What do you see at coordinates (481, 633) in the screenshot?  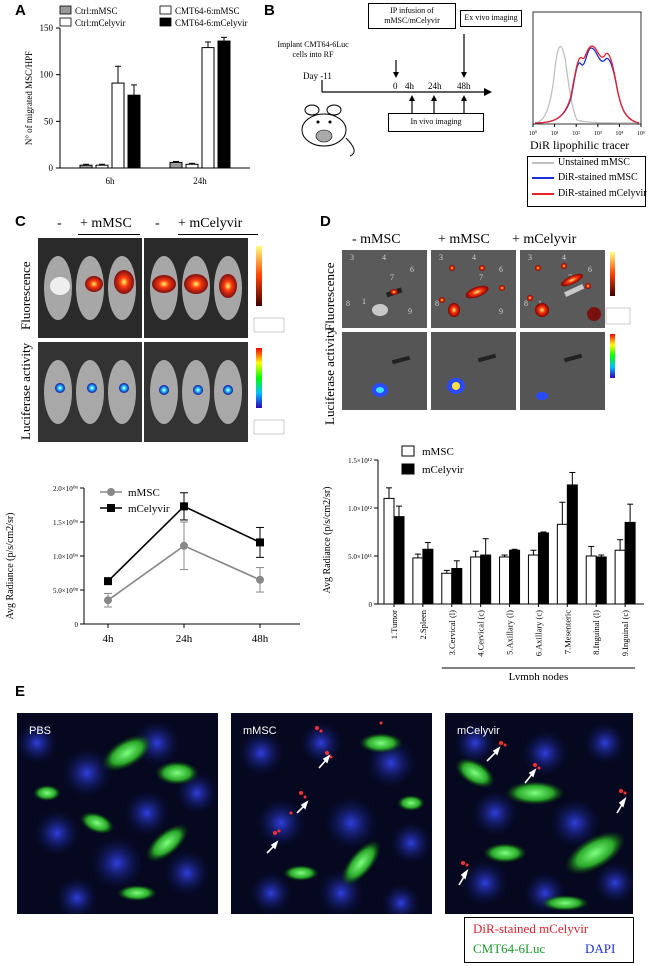 I see `d-xtick-label: 4.Cervical (c)` at bounding box center [481, 633].